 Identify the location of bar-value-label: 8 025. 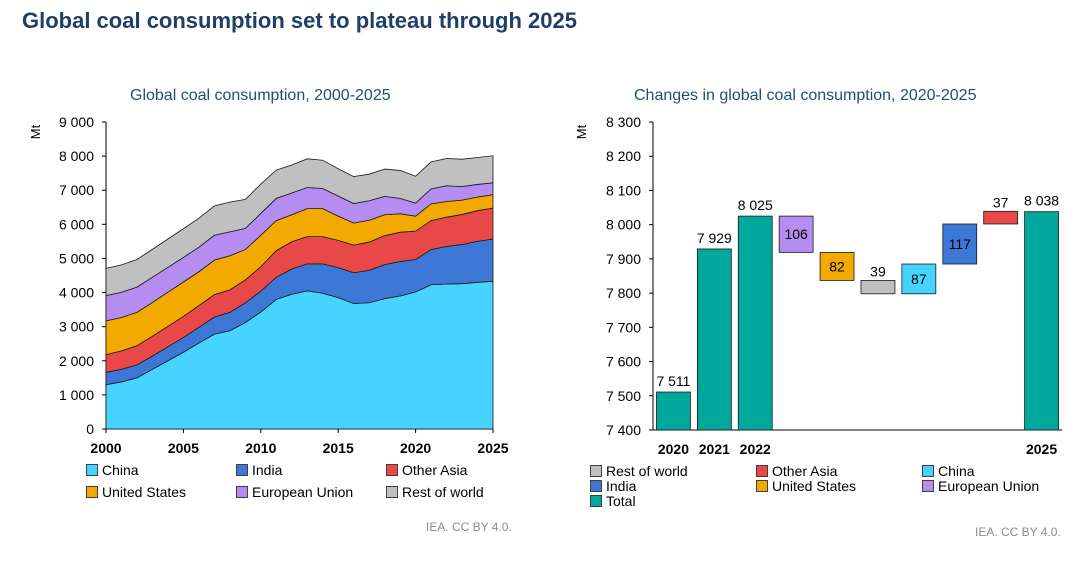
(755, 205).